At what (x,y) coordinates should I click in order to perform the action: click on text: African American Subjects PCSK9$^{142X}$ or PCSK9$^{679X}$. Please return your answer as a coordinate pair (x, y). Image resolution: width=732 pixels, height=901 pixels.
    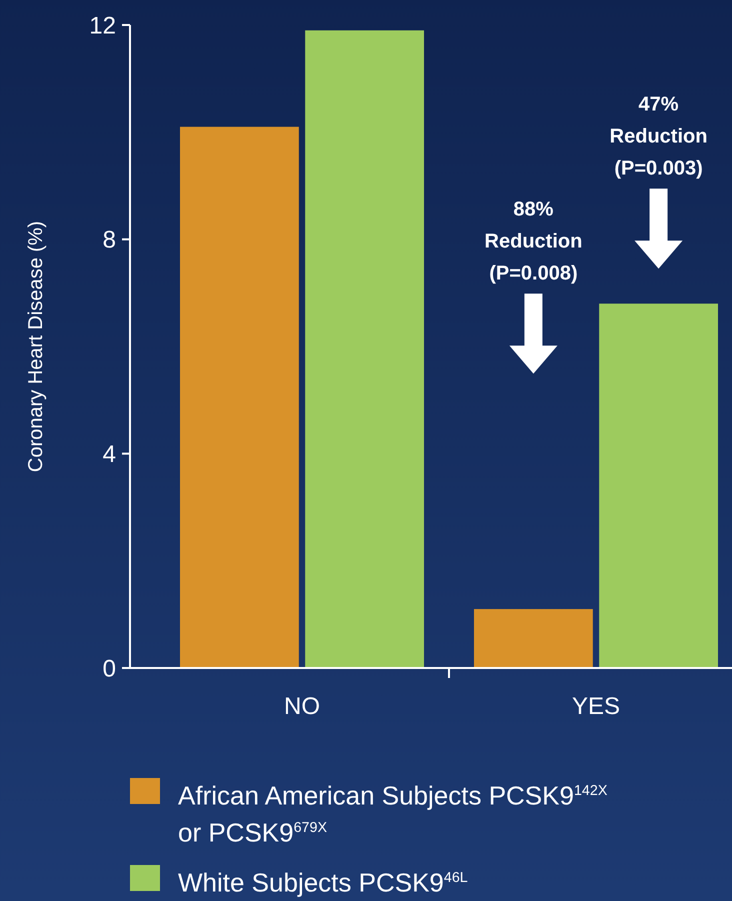
    Looking at the image, I should click on (393, 814).